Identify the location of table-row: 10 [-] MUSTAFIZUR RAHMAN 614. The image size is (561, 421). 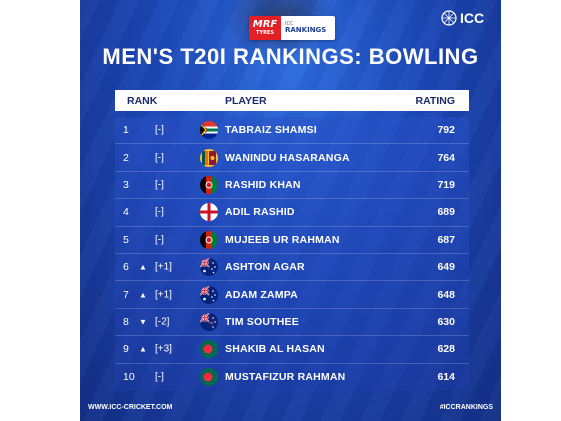
(292, 377).